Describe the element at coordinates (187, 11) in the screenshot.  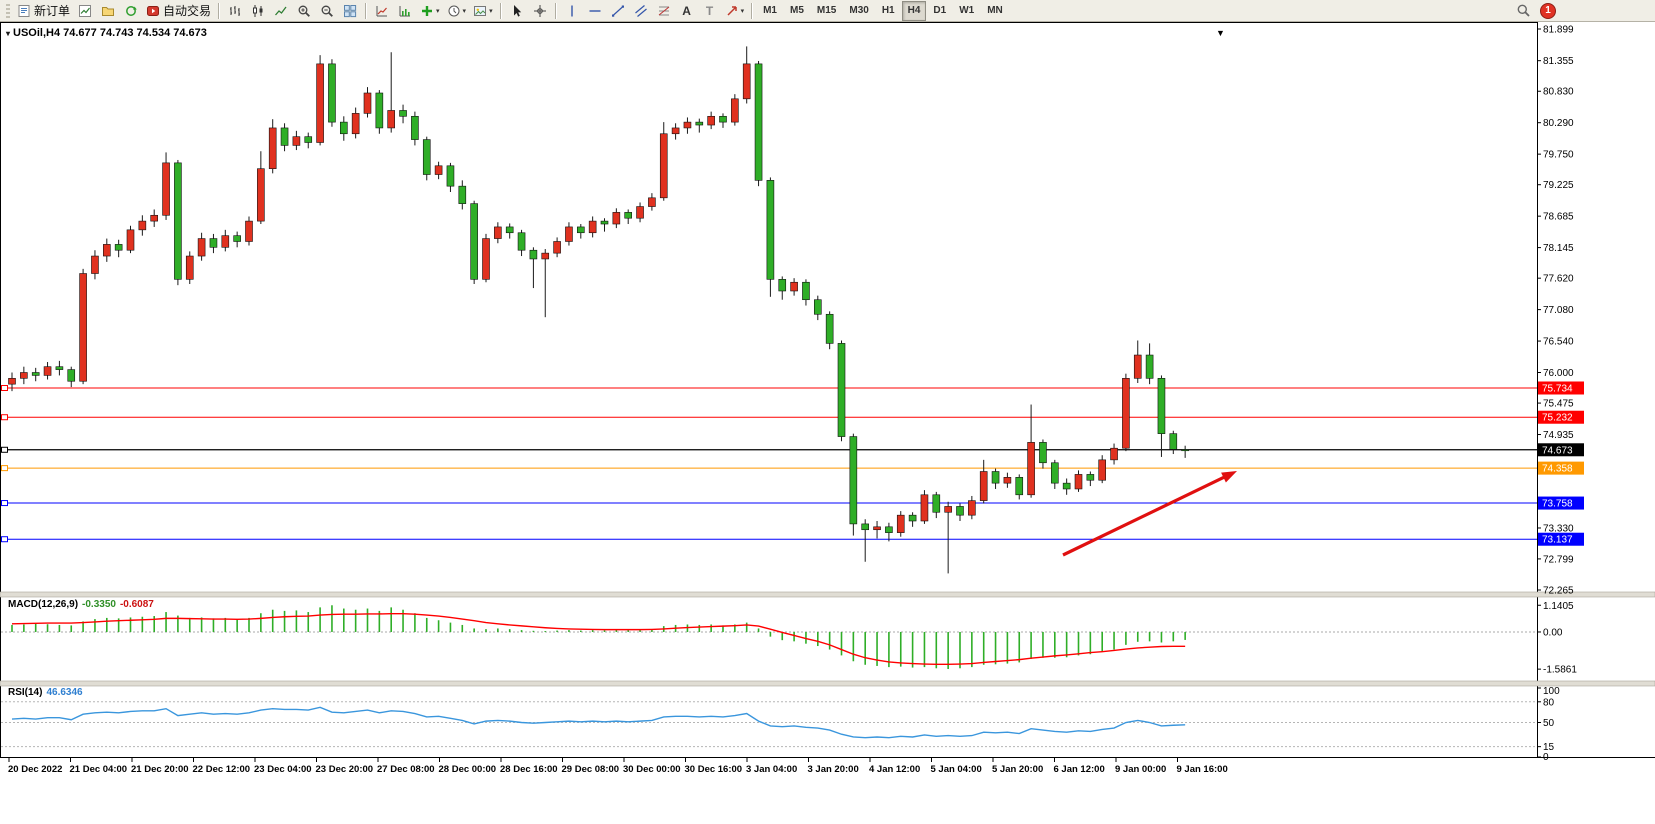
I see `auto-trading-label: 自动交易` at that location.